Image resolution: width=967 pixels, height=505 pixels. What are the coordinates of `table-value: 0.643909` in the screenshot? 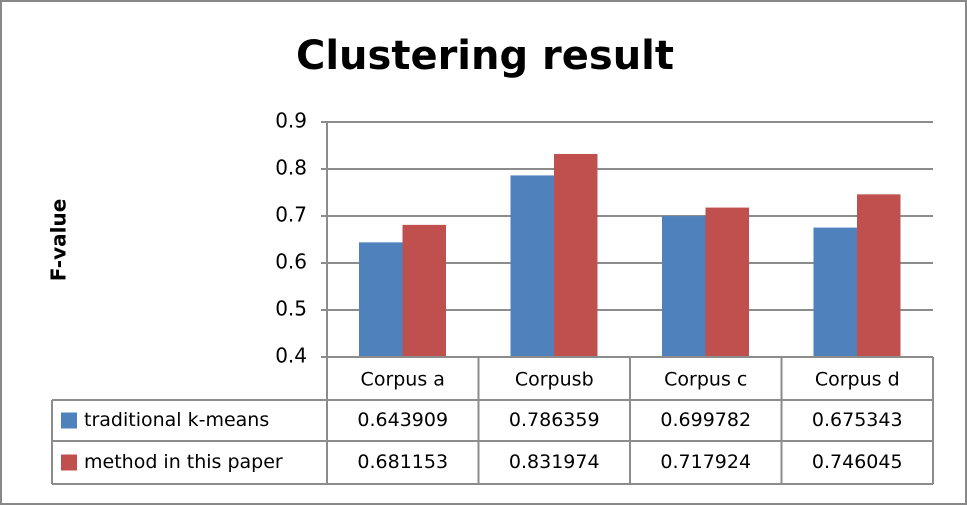 It's located at (402, 420).